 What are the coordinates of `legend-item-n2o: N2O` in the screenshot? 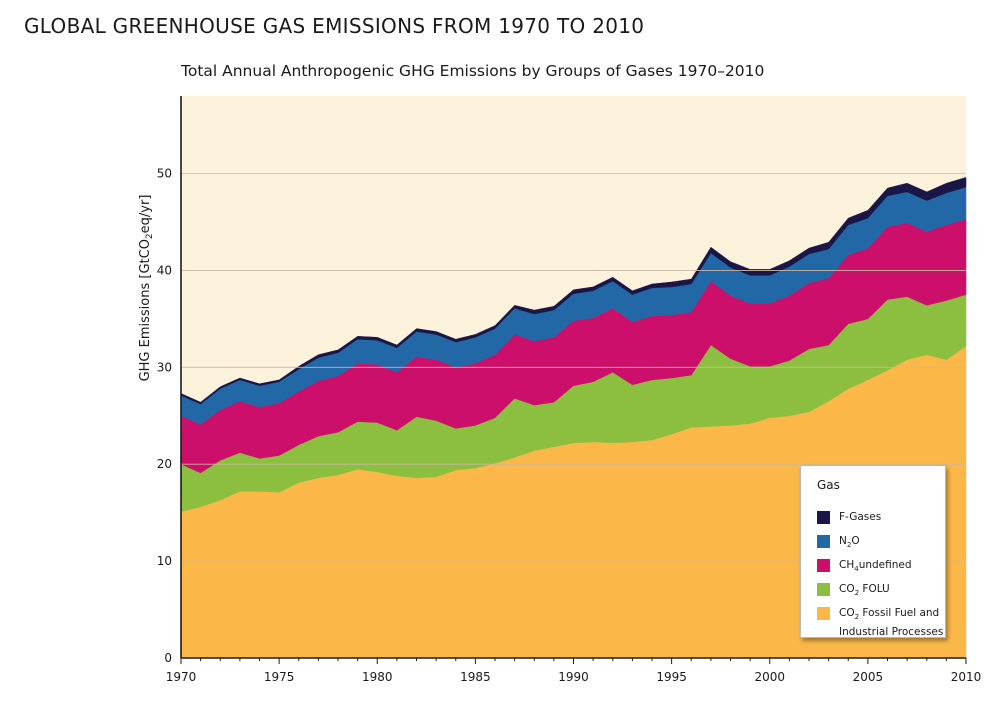 It's located at (838, 543).